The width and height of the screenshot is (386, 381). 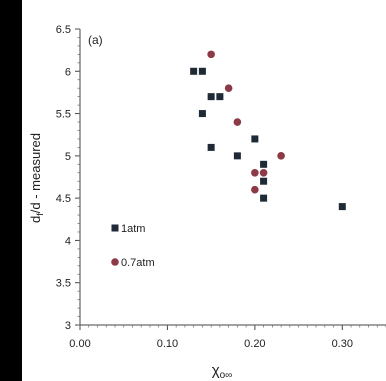 I want to click on x-tick-label: 0.30, so click(x=342, y=344).